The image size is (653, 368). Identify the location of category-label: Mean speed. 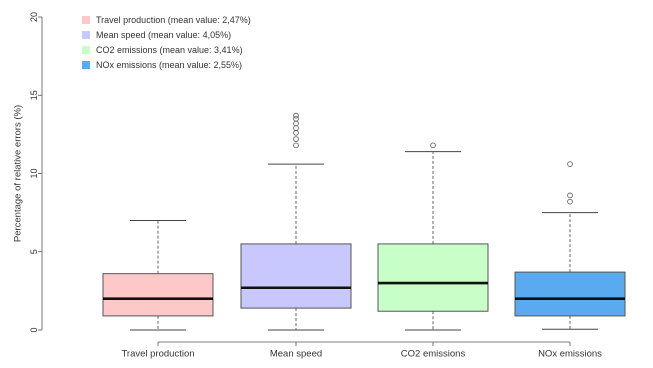
(296, 354).